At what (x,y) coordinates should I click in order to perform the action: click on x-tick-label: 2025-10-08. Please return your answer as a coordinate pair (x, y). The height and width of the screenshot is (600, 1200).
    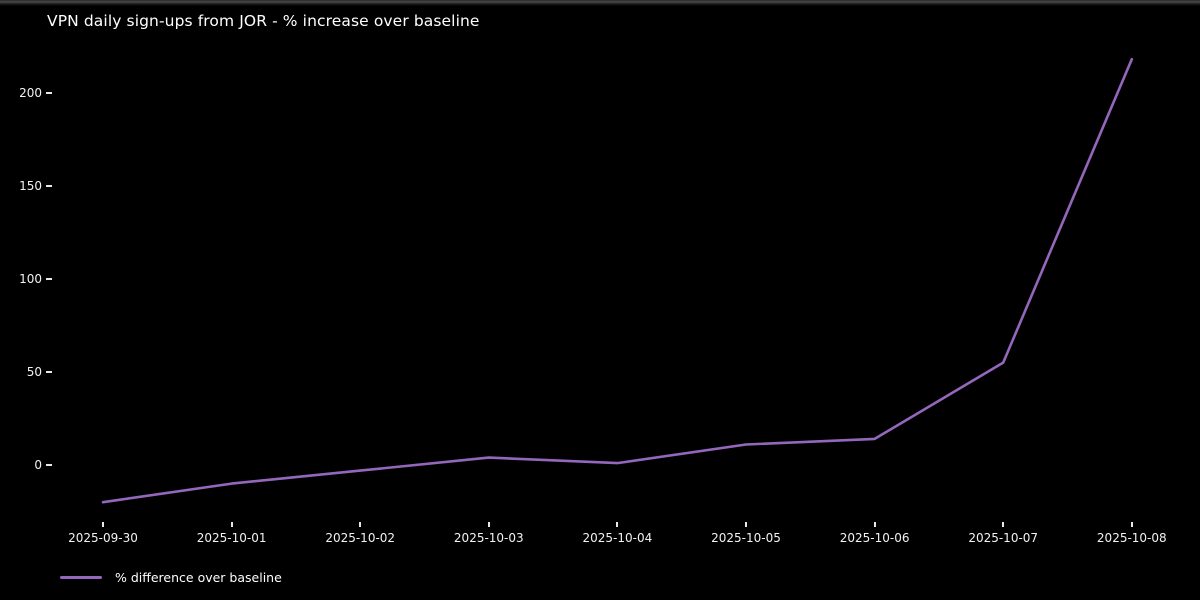
    Looking at the image, I should click on (1131, 538).